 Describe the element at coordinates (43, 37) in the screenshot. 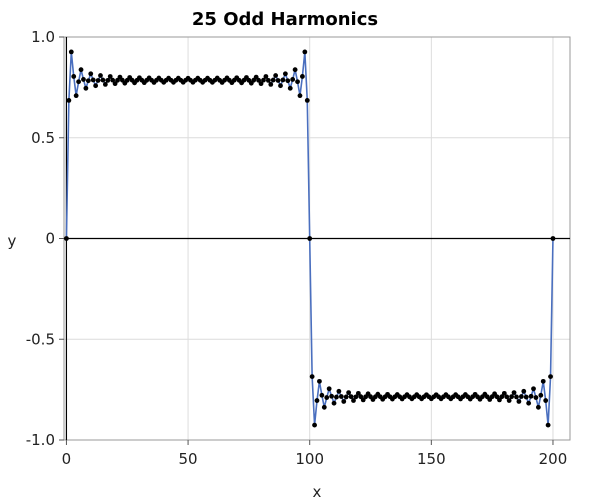

I see `y-tick-label: 1.0` at that location.